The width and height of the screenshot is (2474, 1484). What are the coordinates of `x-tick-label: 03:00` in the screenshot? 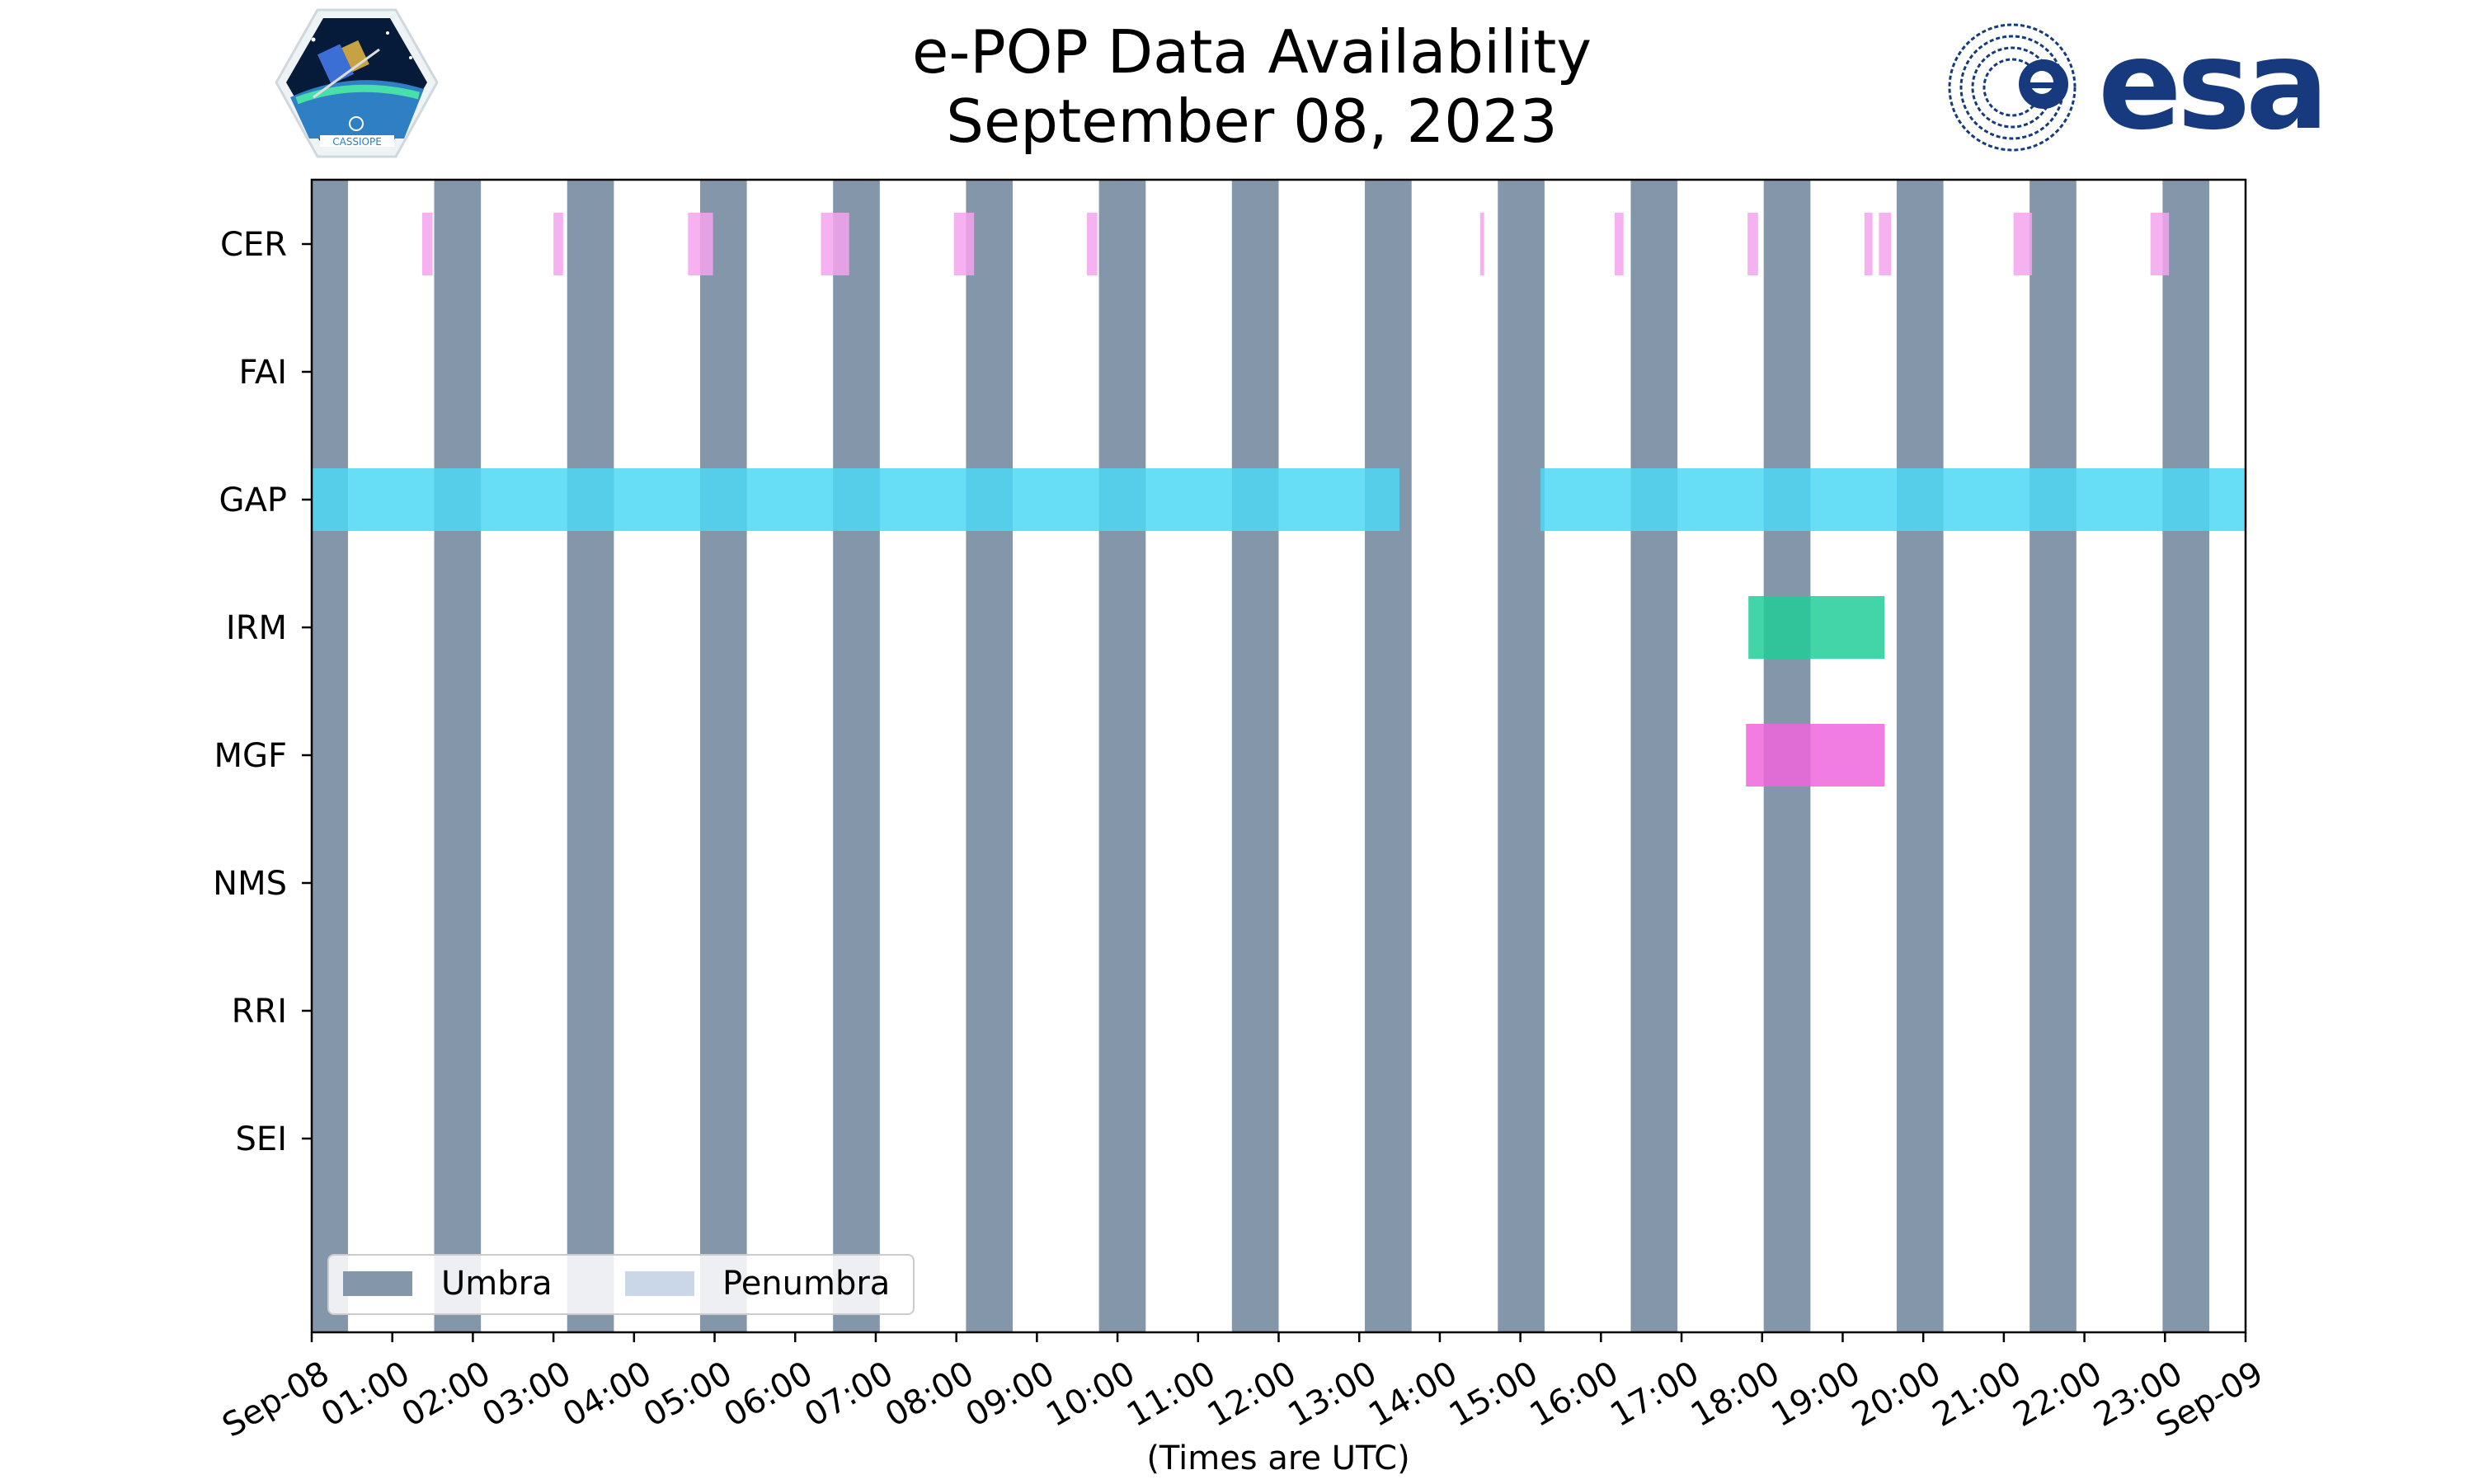 It's located at (526, 1395).